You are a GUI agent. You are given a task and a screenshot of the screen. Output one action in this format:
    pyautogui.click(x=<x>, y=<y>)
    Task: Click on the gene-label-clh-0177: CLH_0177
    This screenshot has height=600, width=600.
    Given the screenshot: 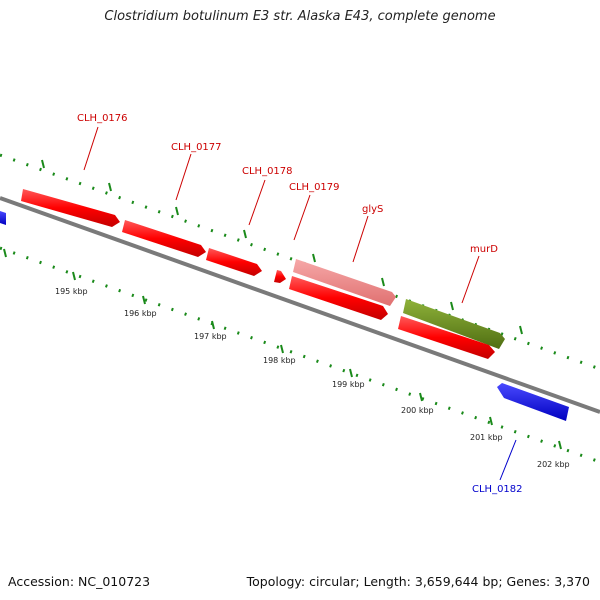 What is the action you would take?
    pyautogui.click(x=196, y=147)
    